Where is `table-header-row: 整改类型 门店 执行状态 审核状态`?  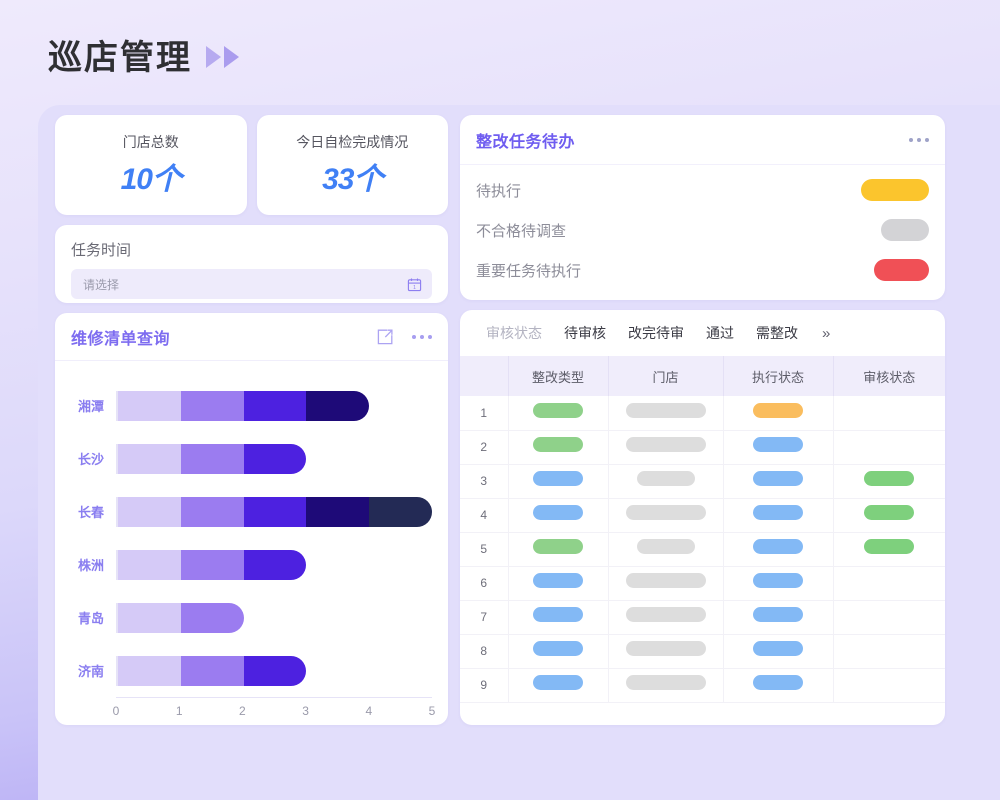 table-header-row: 整改类型 门店 执行状态 审核状态 is located at coordinates (702, 376).